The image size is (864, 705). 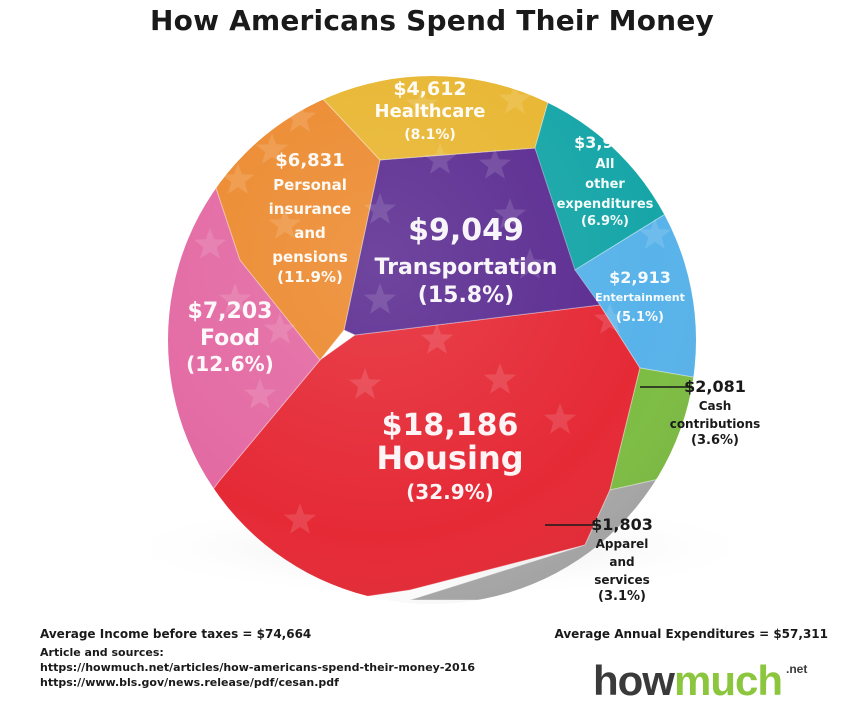 I want to click on howmuch-logo: howmuch .net, so click(x=700, y=674).